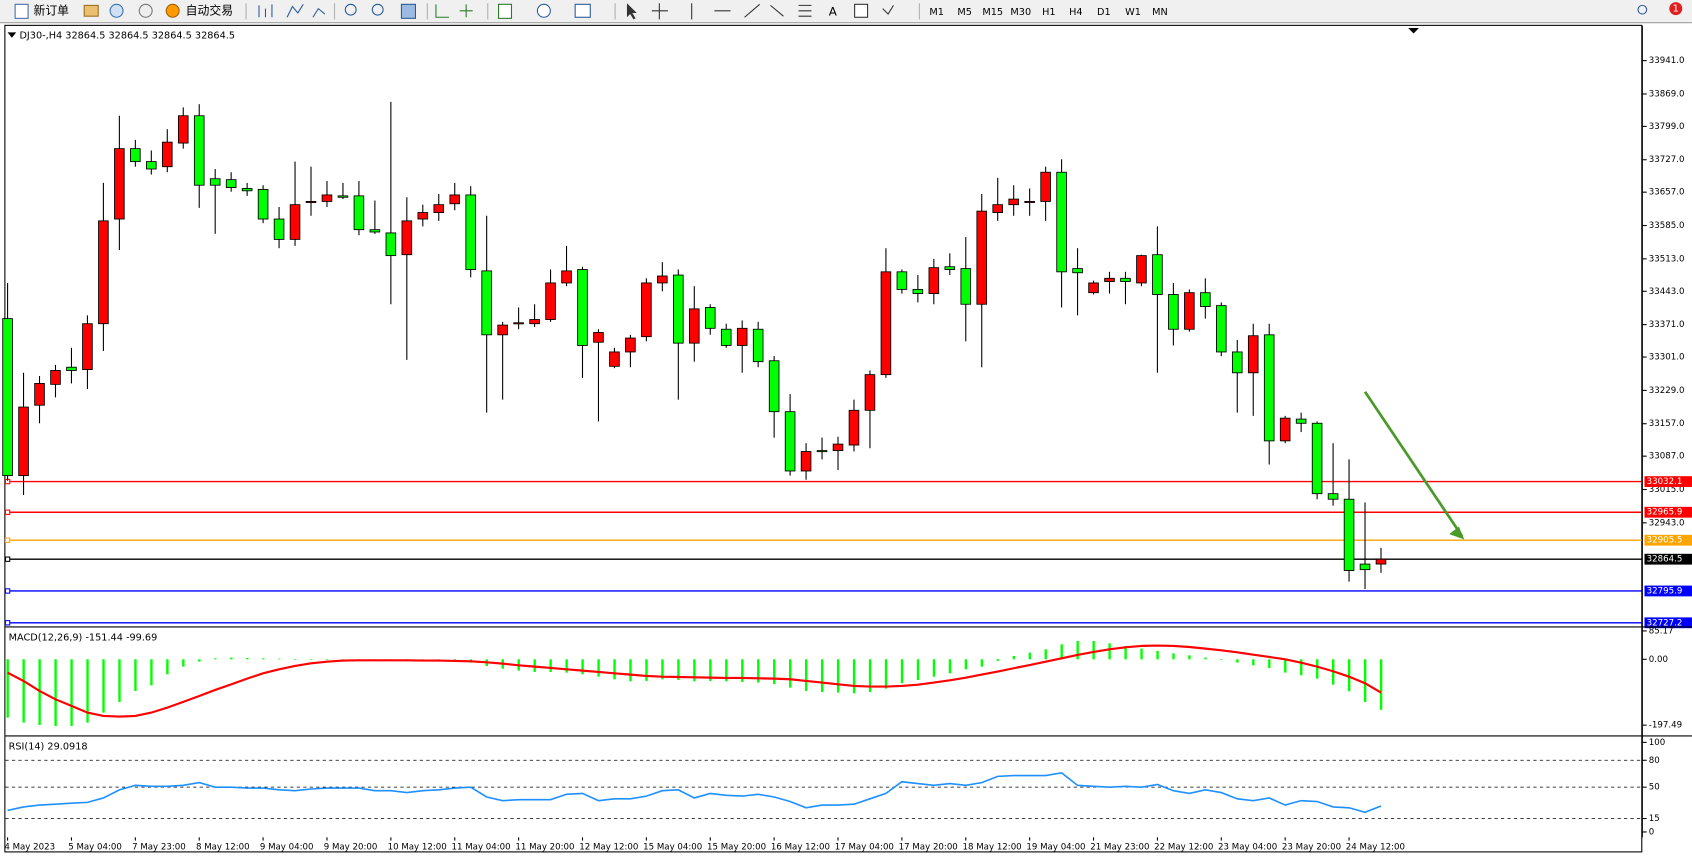 This screenshot has width=1692, height=860. Describe the element at coordinates (1133, 12) in the screenshot. I see `timeframe-button: W1` at that location.